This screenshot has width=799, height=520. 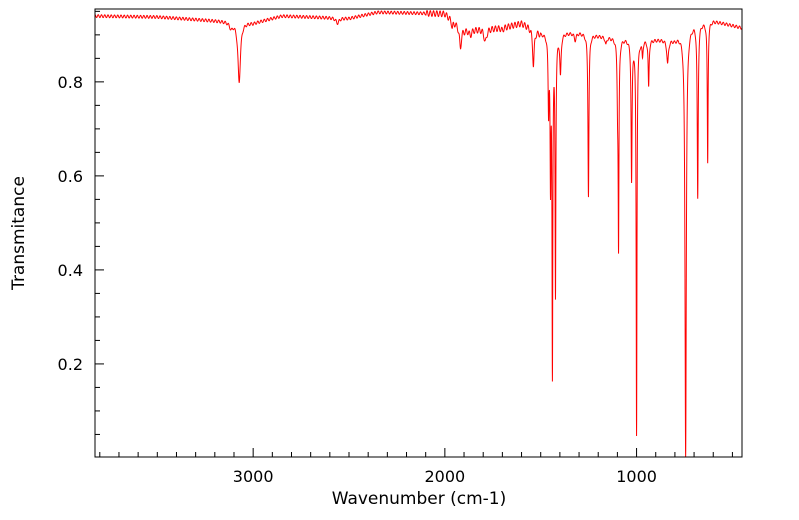 What do you see at coordinates (70, 82) in the screenshot?
I see `y-tick-label: 0.8` at bounding box center [70, 82].